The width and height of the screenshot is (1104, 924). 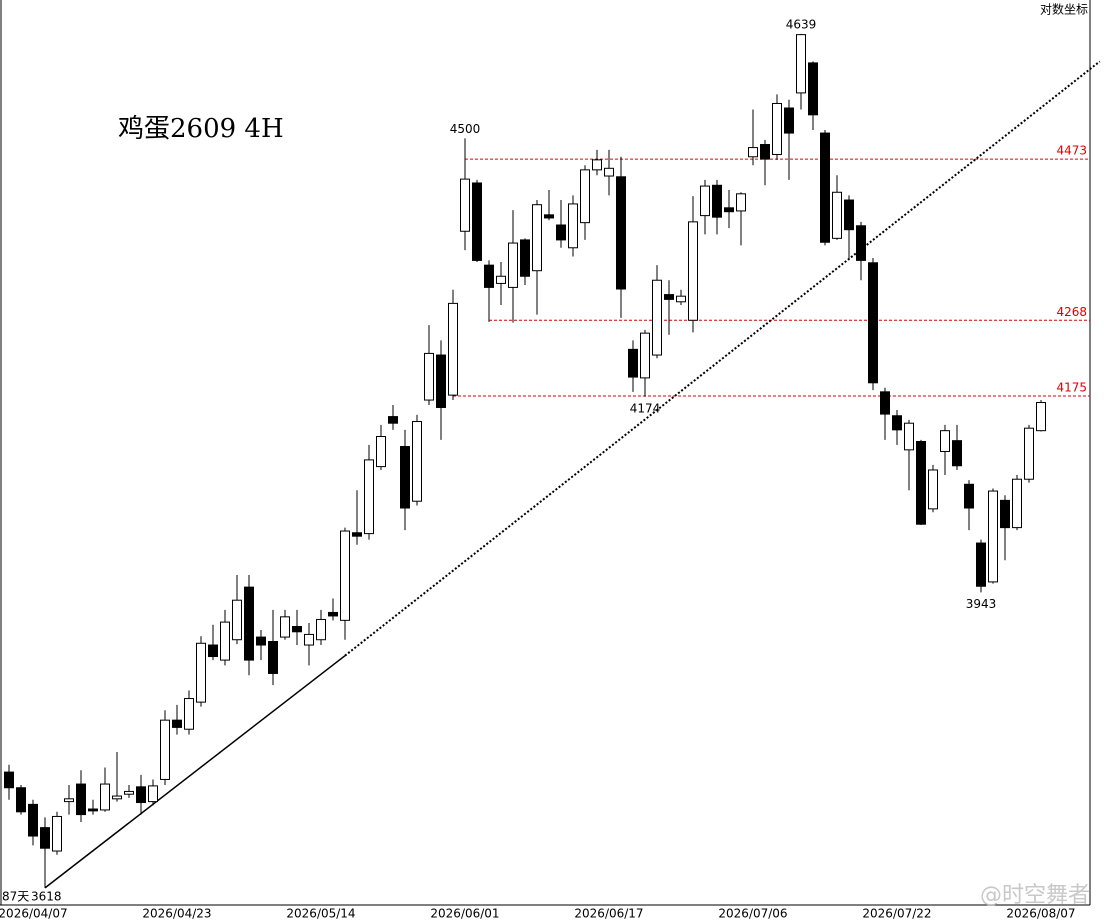 What do you see at coordinates (608, 914) in the screenshot?
I see `x-tick-label: 2026/06/17` at bounding box center [608, 914].